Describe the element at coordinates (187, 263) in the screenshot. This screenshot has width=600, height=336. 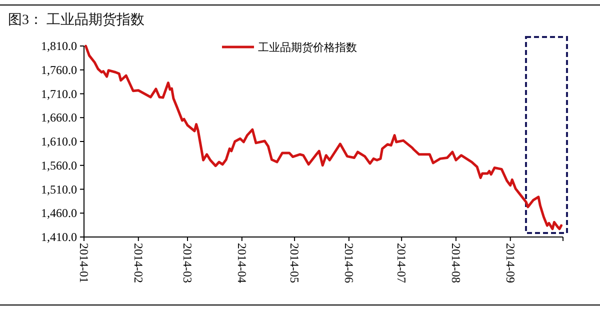
I see `x-tick-label: 2014-03` at that location.